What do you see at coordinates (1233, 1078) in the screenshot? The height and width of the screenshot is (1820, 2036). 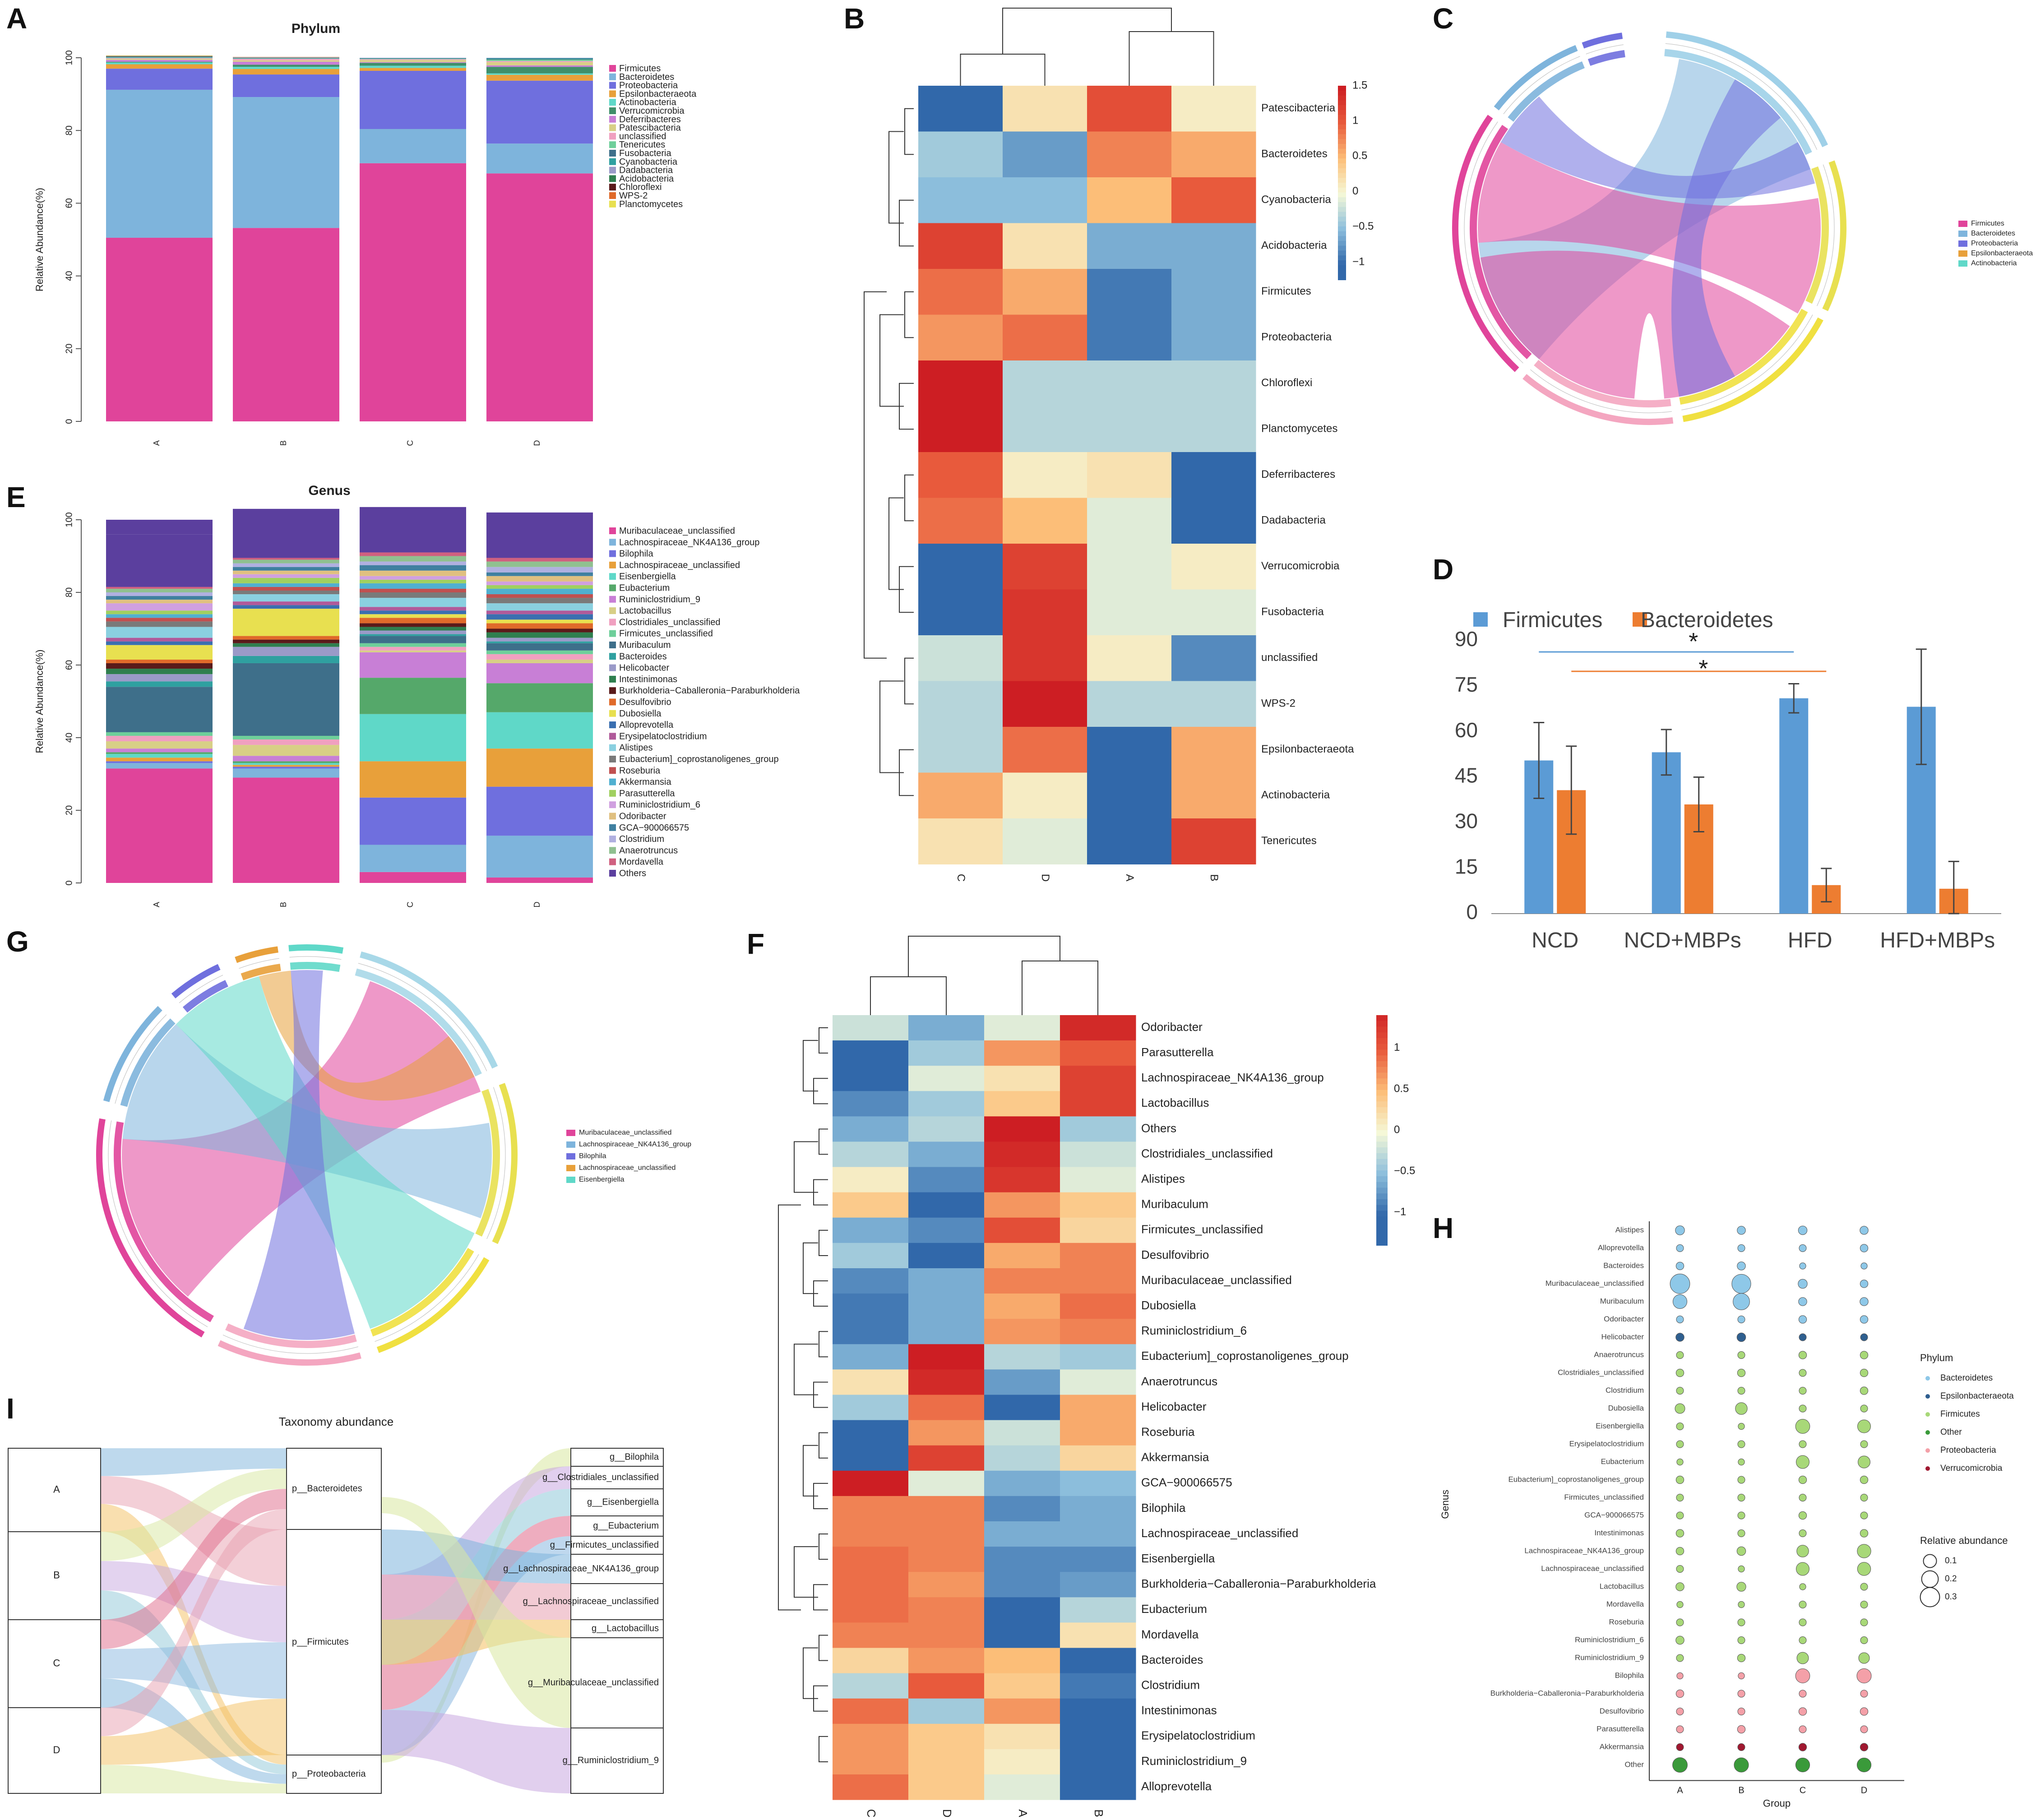 I see `row-label: Lachnospiraceae_NK4A136_group` at bounding box center [1233, 1078].